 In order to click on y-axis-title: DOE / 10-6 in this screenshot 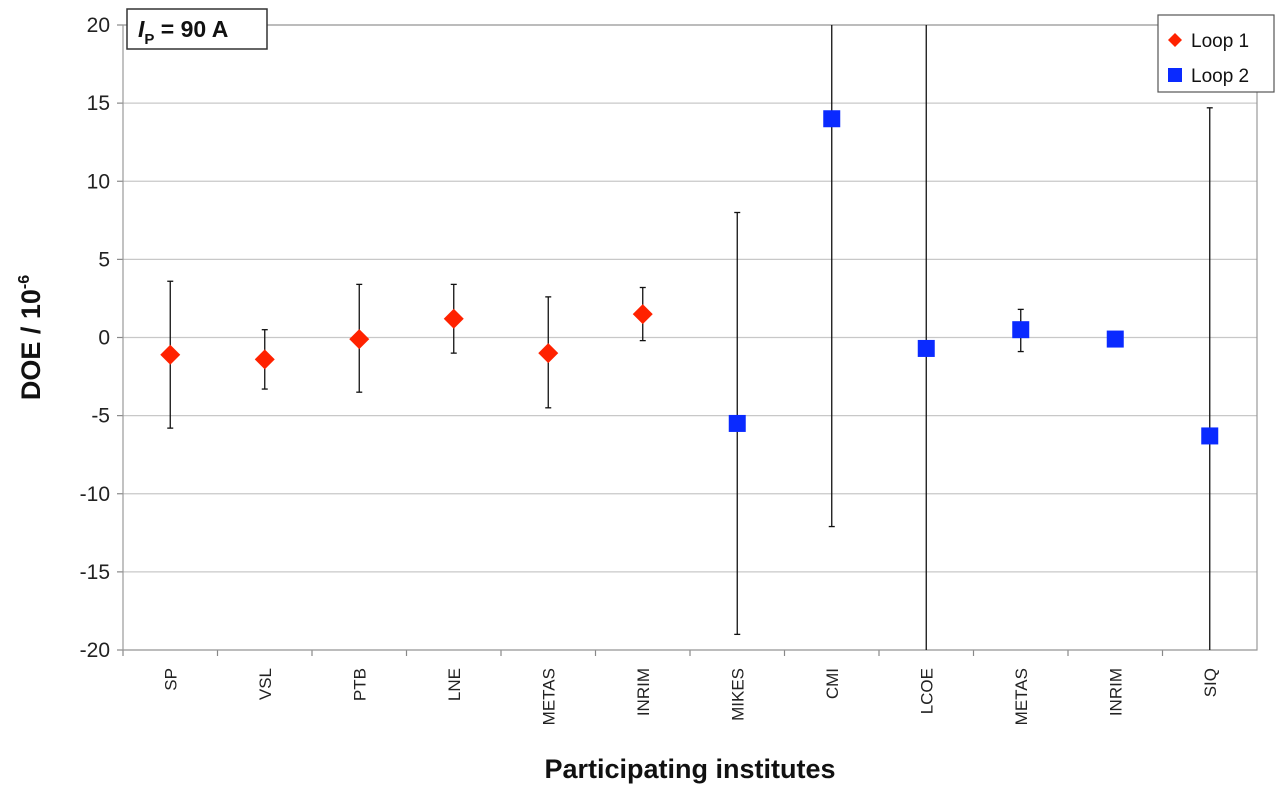, I will do `click(31, 337)`.